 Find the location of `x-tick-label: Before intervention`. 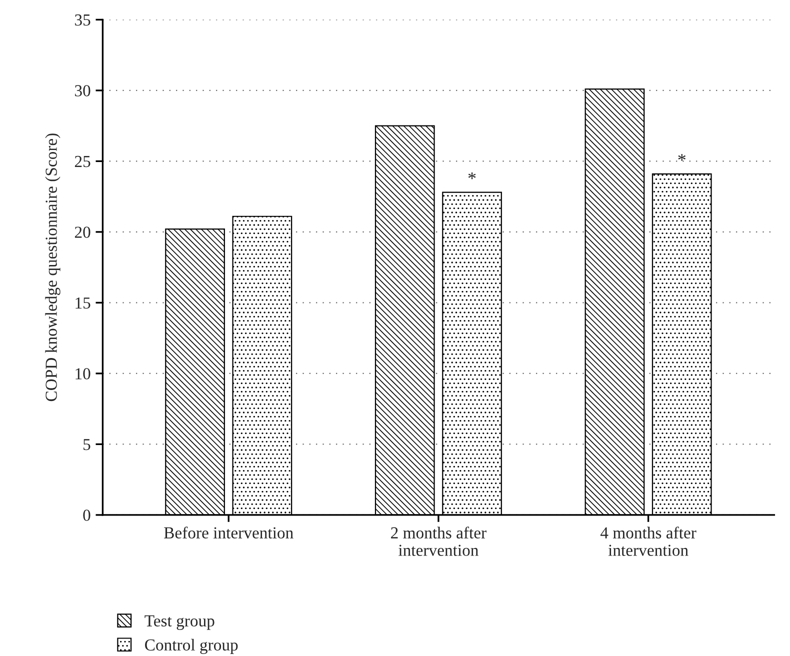

x-tick-label: Before intervention is located at coordinates (229, 532).